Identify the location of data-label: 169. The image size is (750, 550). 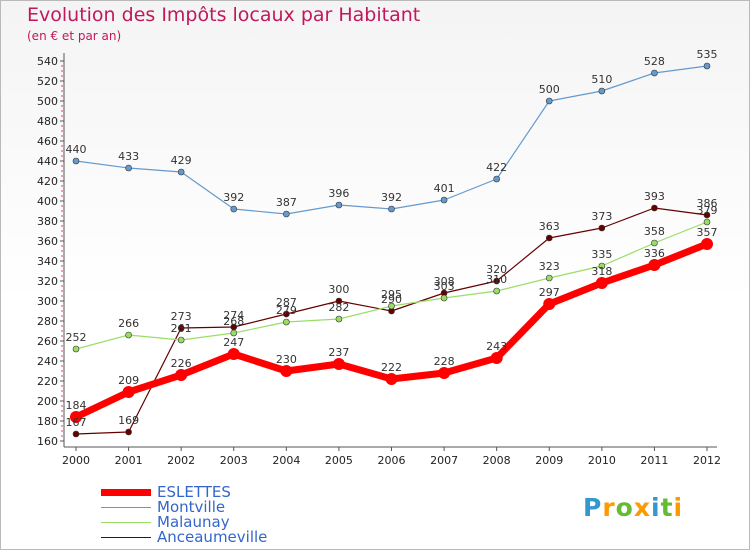
(128, 420).